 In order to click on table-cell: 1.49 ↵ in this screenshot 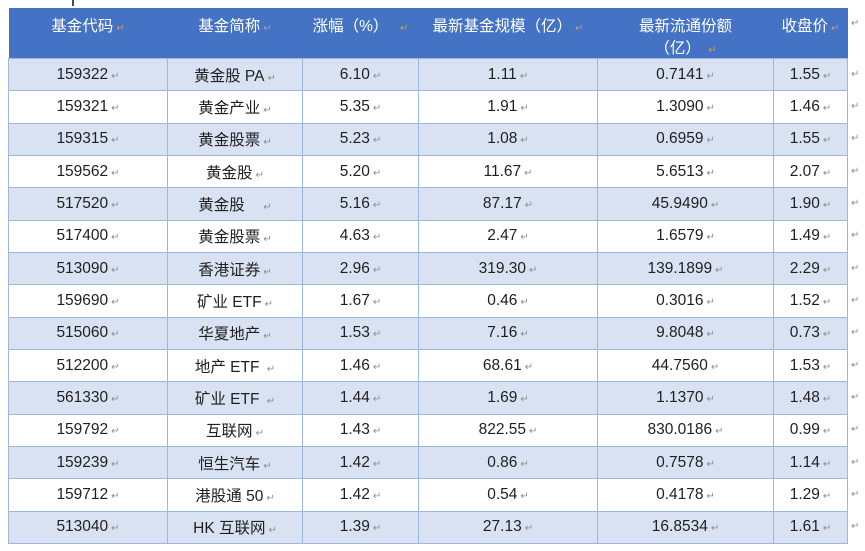, I will do `click(810, 236)`.